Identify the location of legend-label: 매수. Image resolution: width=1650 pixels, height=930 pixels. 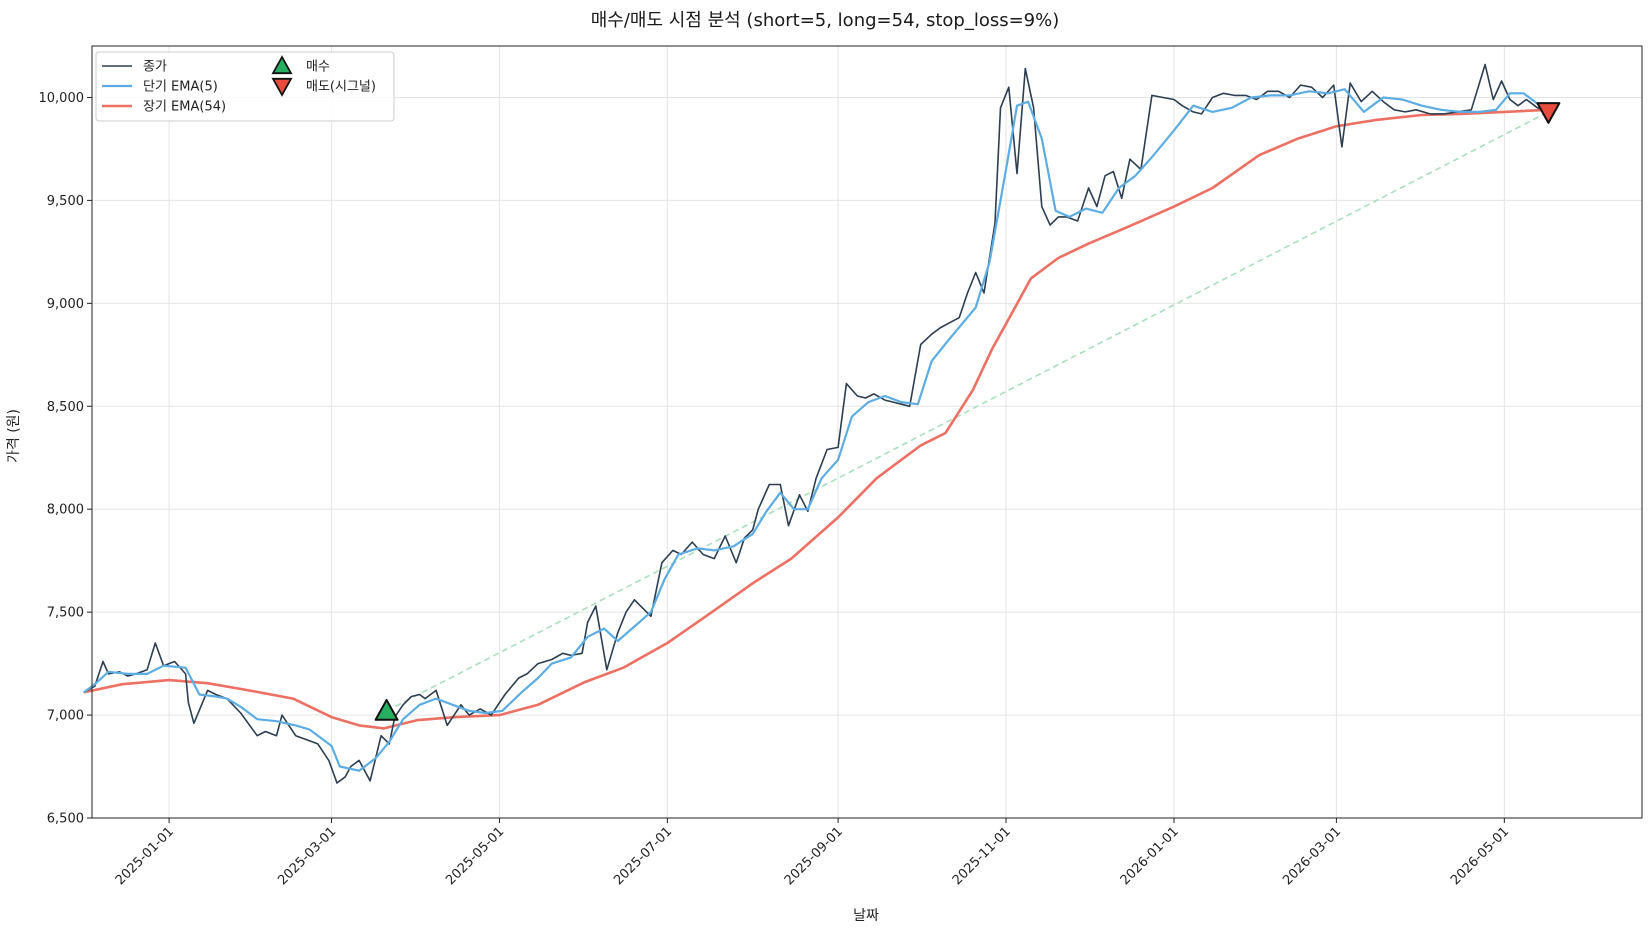
(318, 67).